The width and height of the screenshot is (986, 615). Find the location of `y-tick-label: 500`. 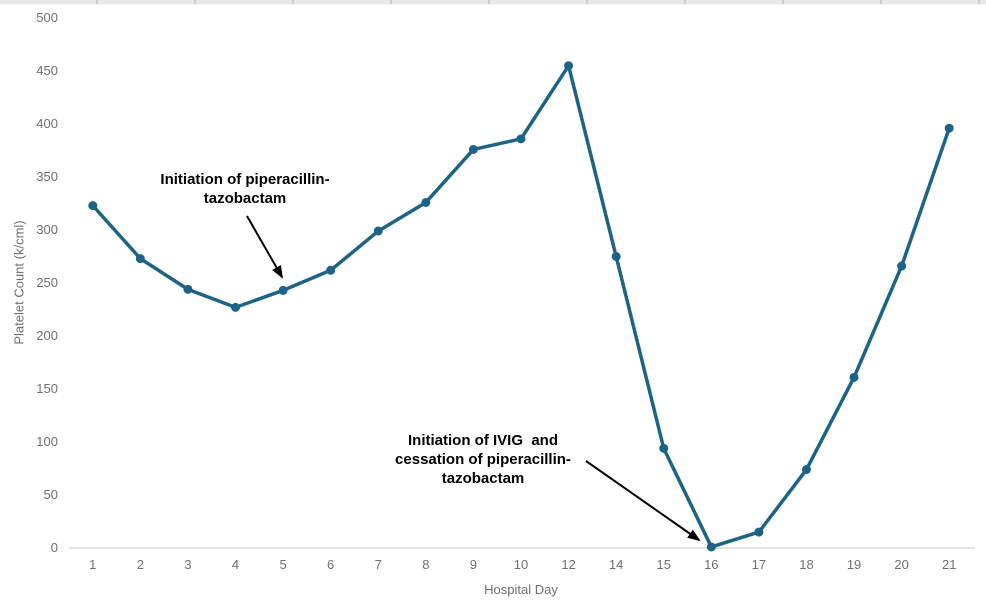

y-tick-label: 500 is located at coordinates (47, 17).